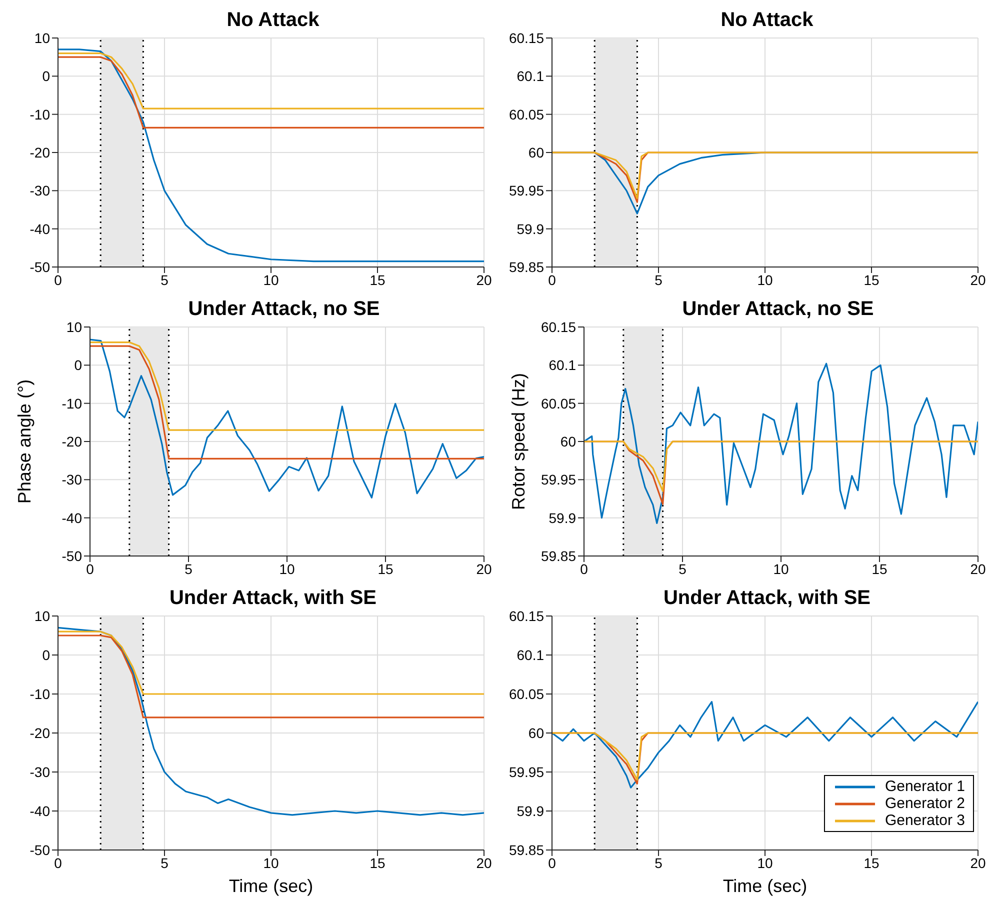 The height and width of the screenshot is (913, 1000). Describe the element at coordinates (24, 441) in the screenshot. I see `y-axis-title: Phase angle (°)` at that location.